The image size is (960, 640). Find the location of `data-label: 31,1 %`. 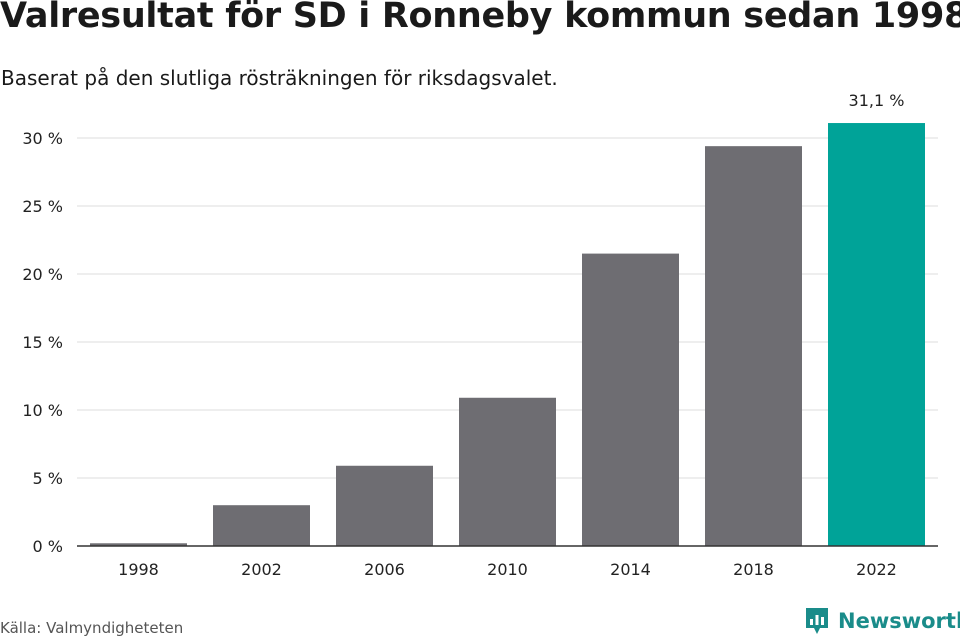

data-label: 31,1 % is located at coordinates (877, 100).